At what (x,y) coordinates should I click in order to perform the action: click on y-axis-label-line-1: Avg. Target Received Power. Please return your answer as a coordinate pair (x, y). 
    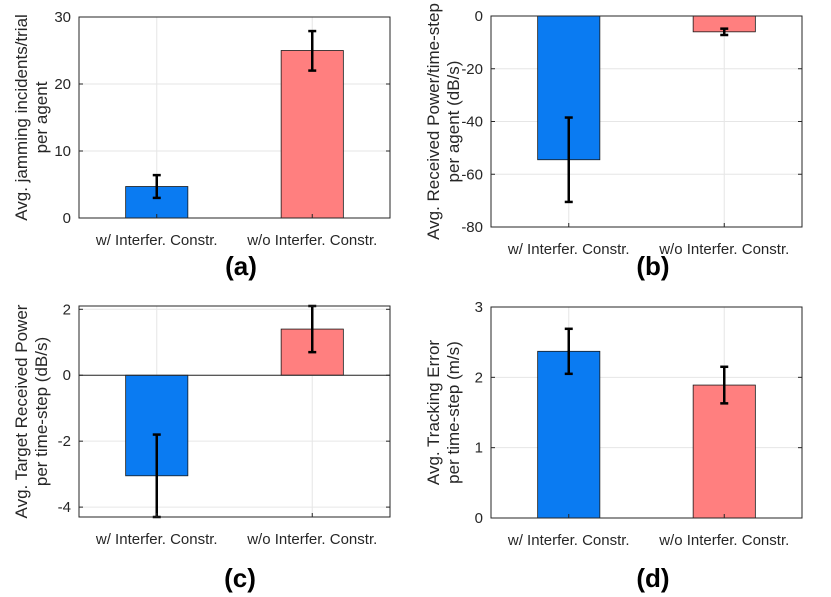
    Looking at the image, I should click on (21, 411).